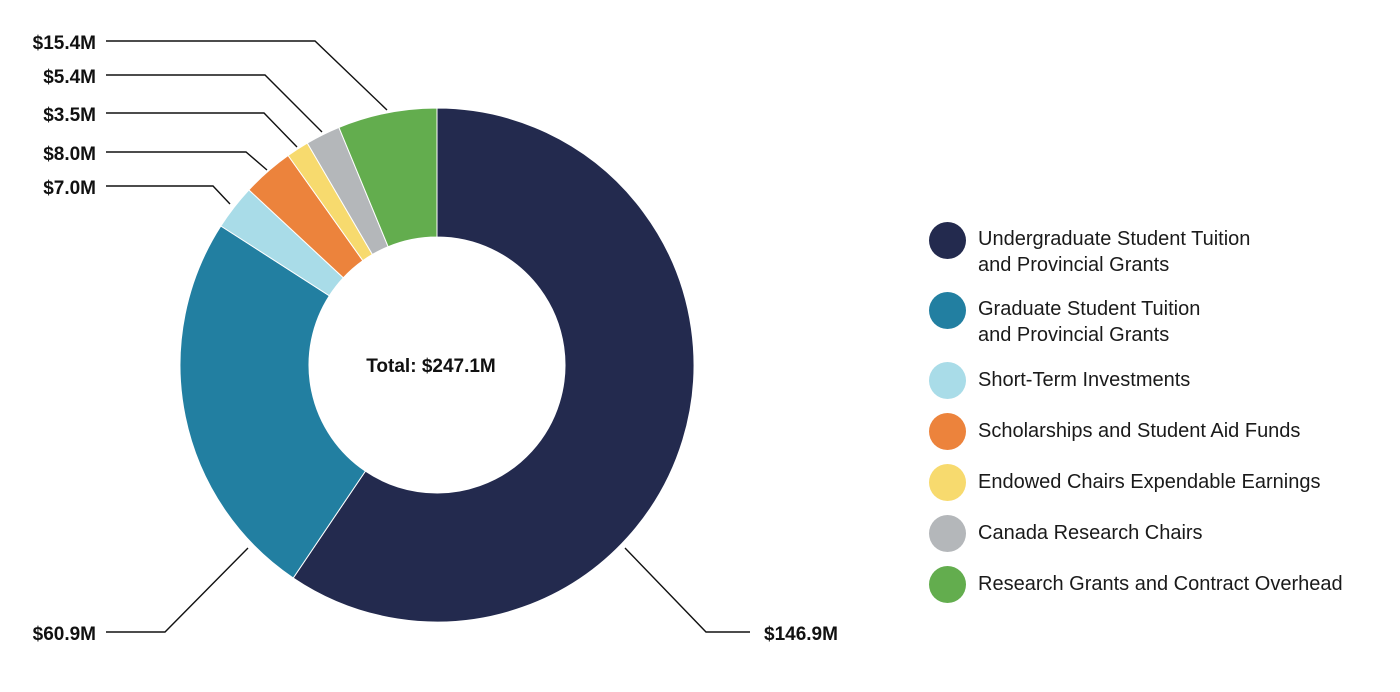 This screenshot has height=692, width=1400. I want to click on value-label-3: $8.0M, so click(69, 154).